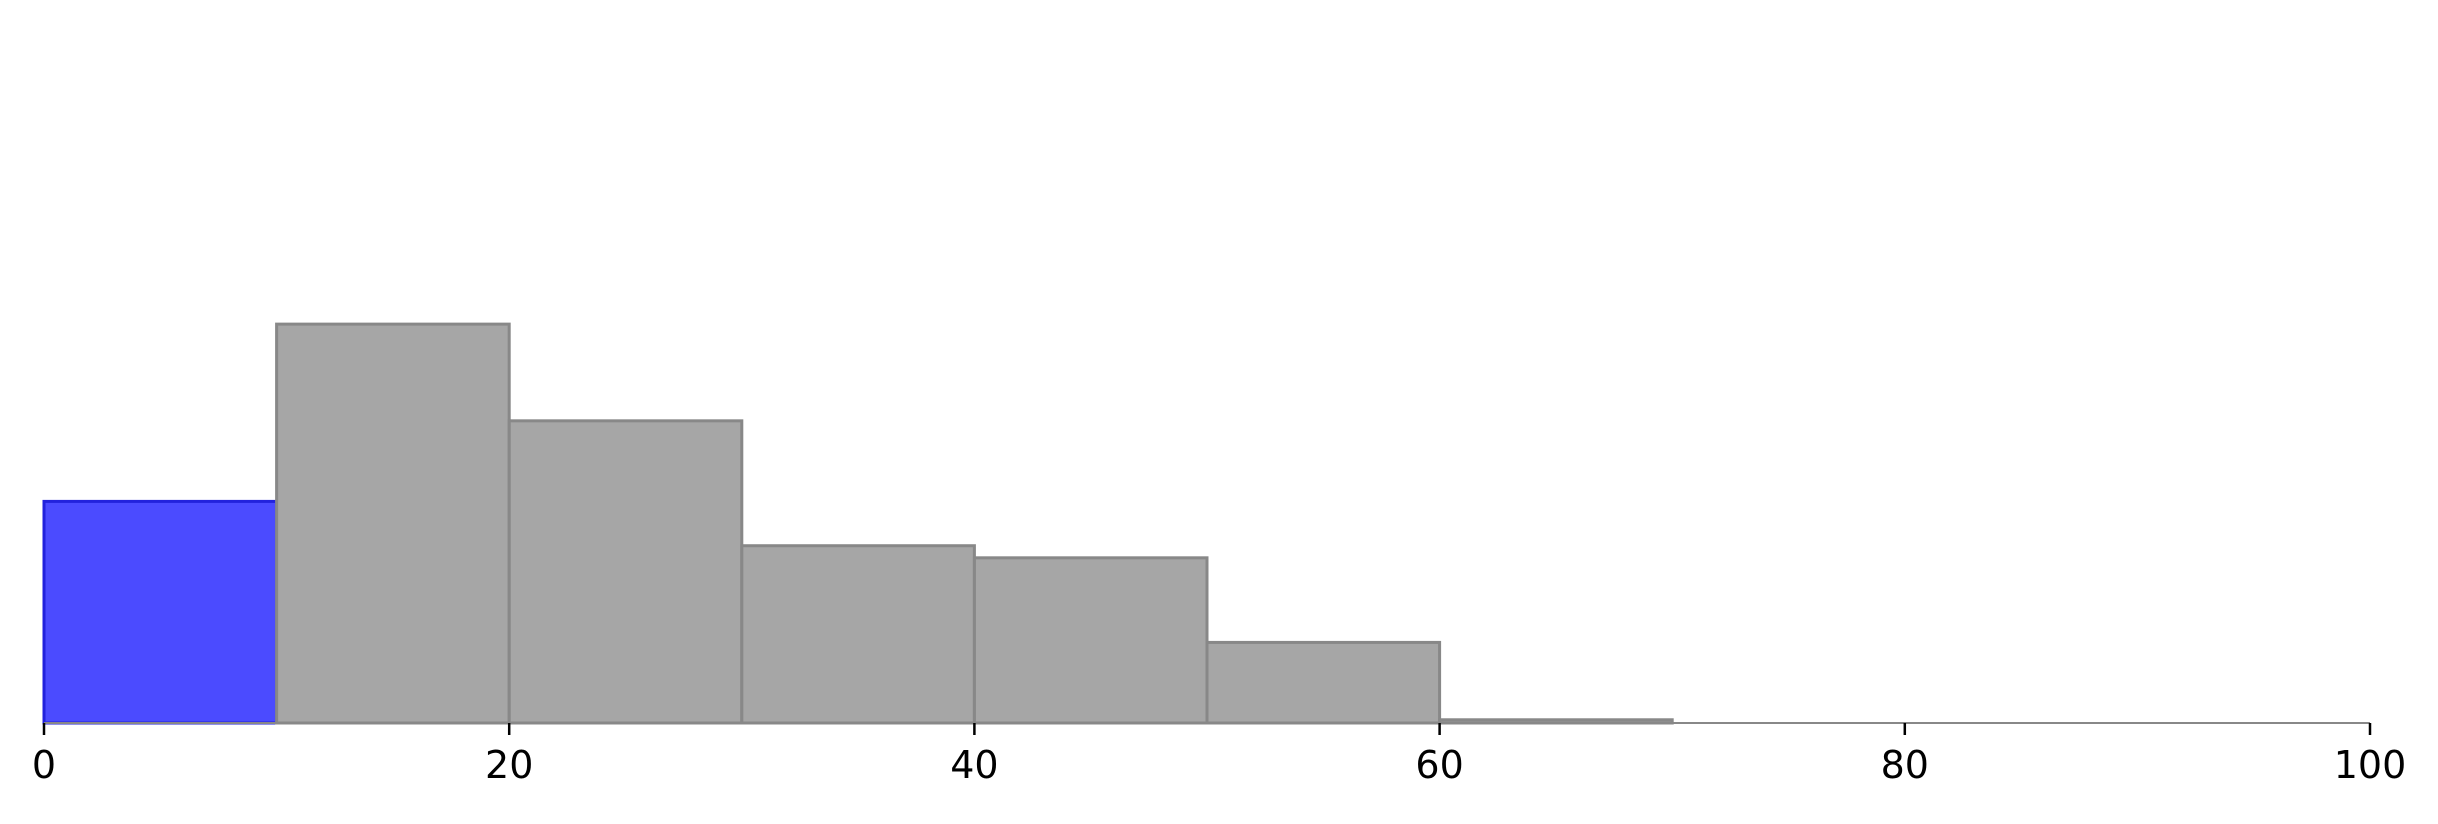  I want to click on x-tick-label: 100, so click(2370, 765).